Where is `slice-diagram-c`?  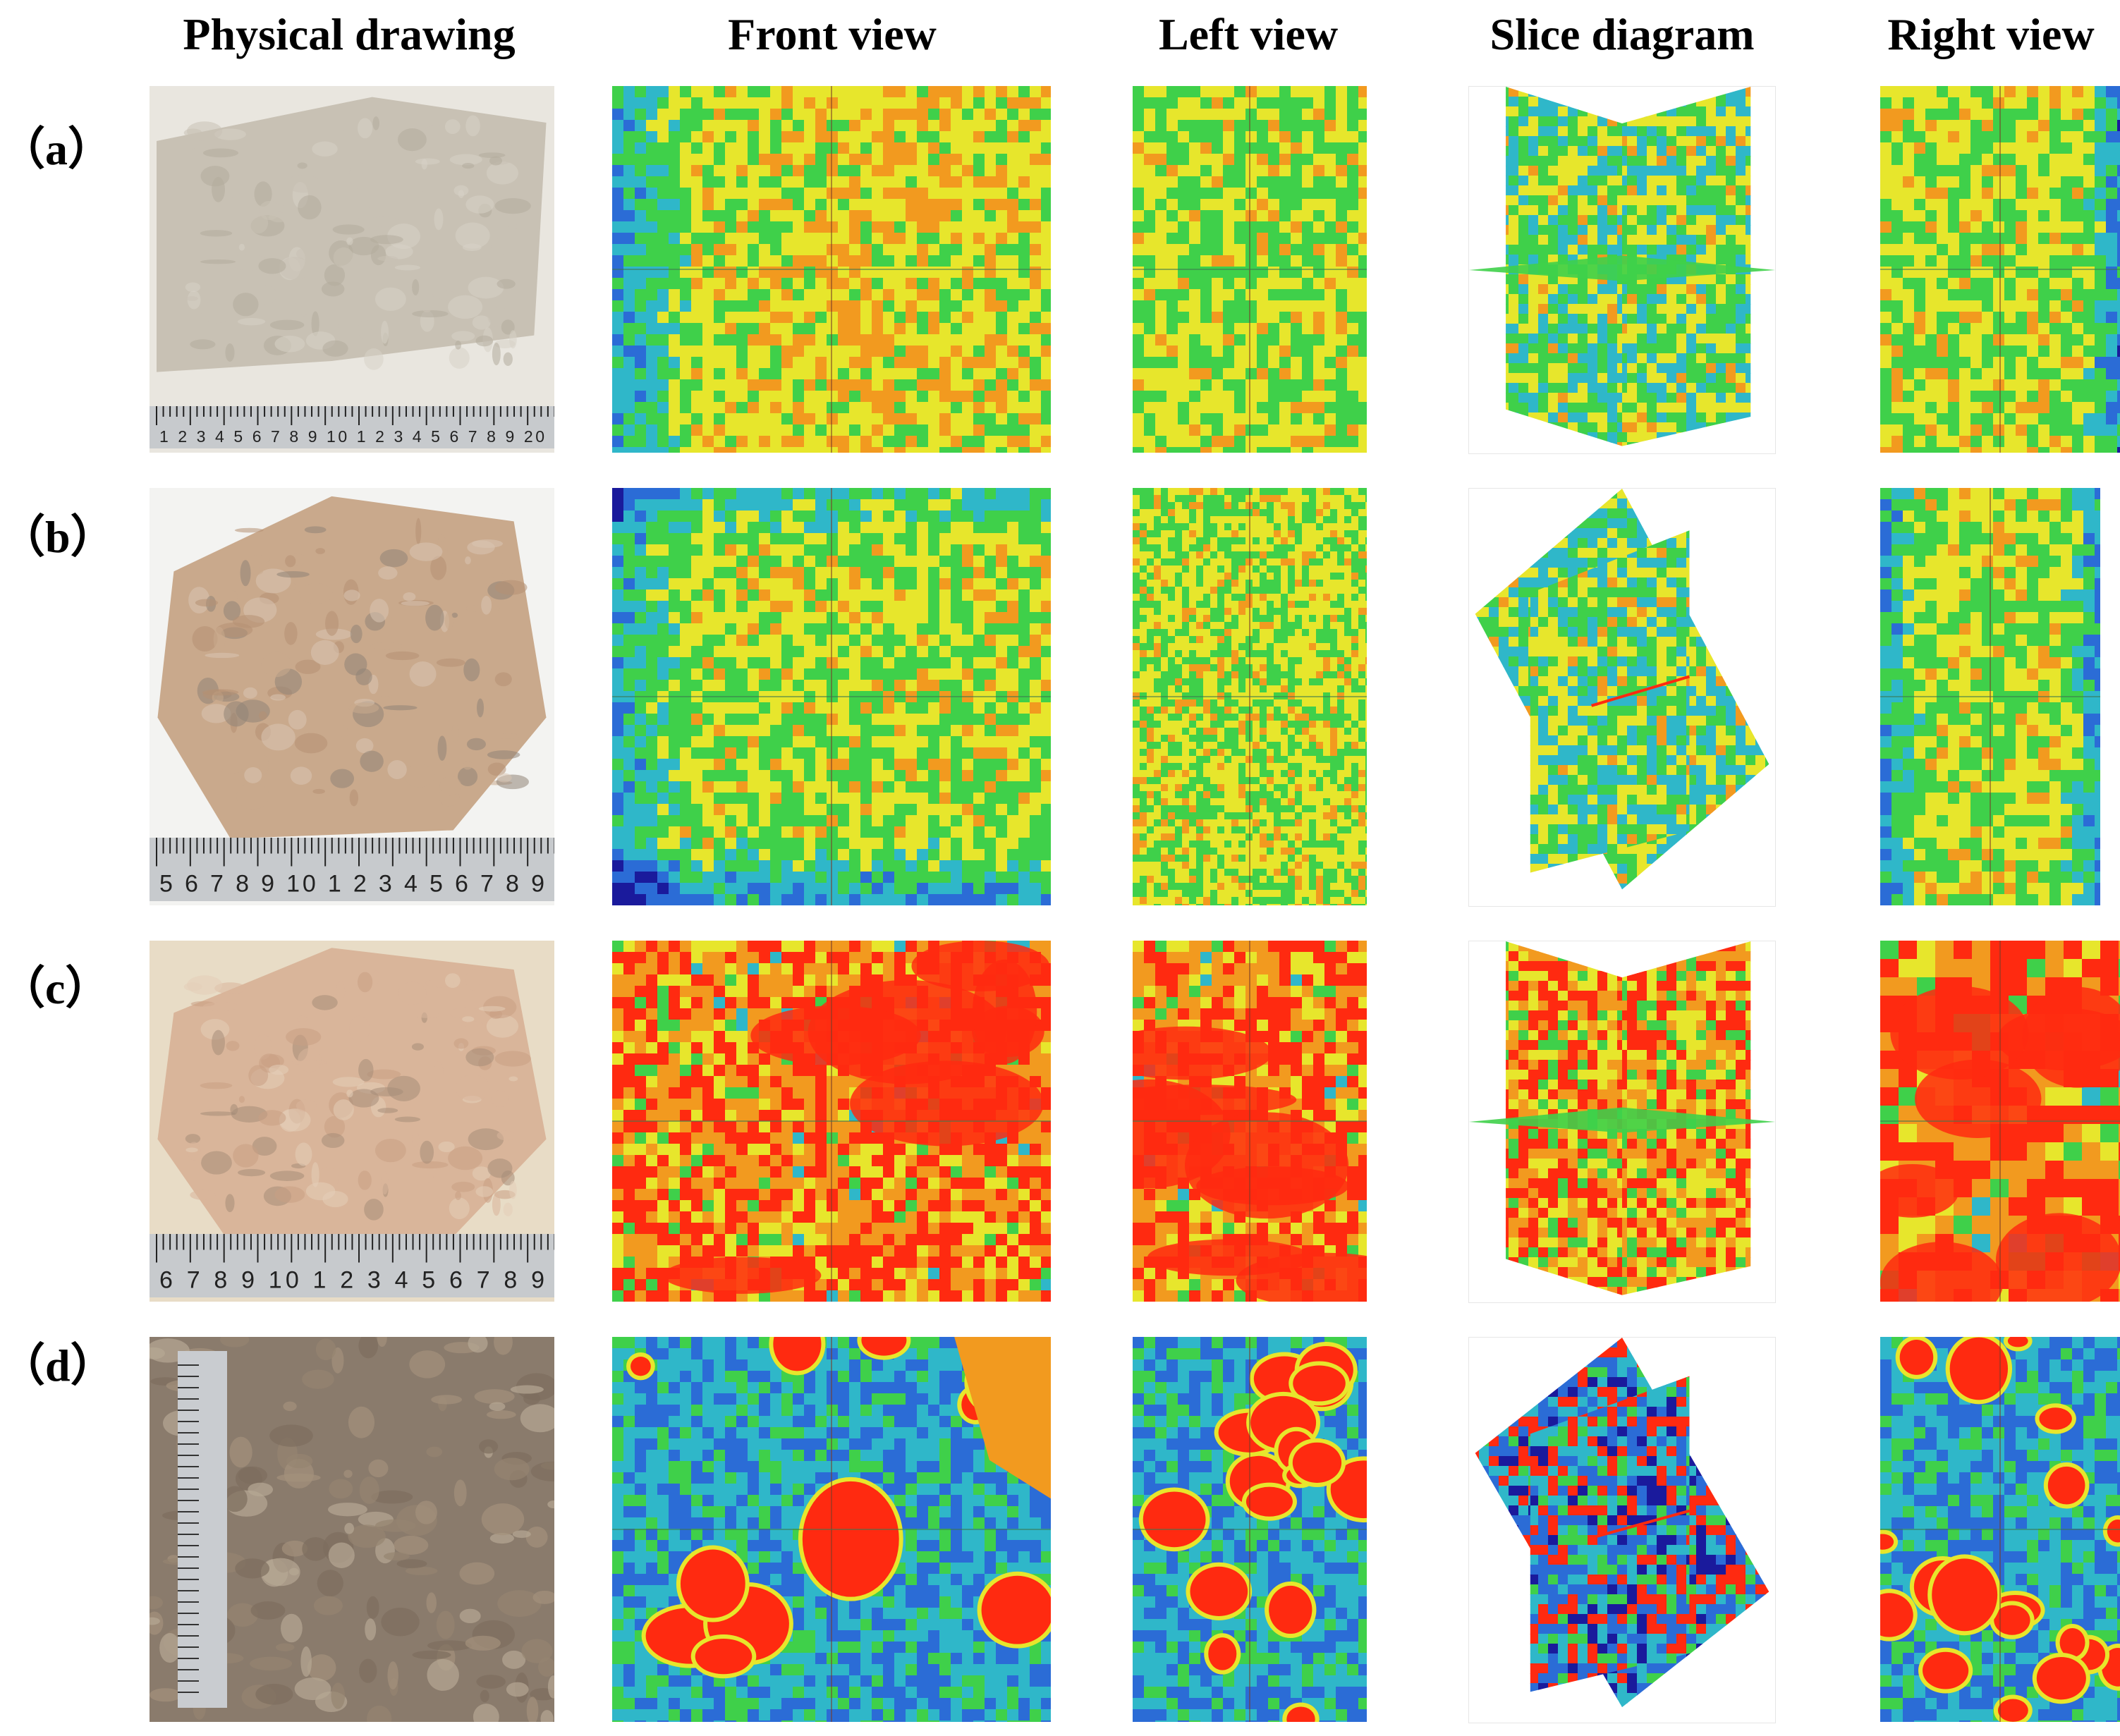
slice-diagram-c is located at coordinates (1622, 1122).